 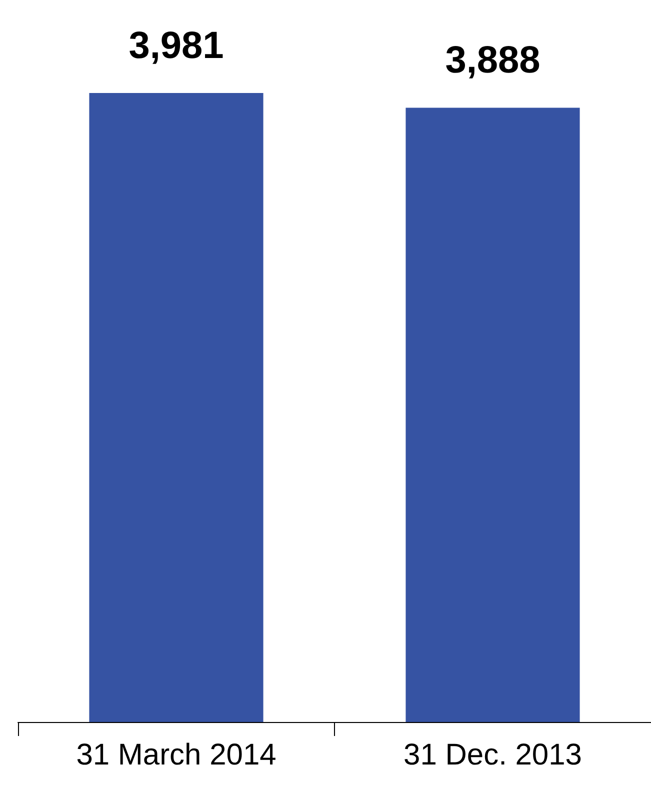 I want to click on x-tick-label: 31 March 2014, so click(x=176, y=755).